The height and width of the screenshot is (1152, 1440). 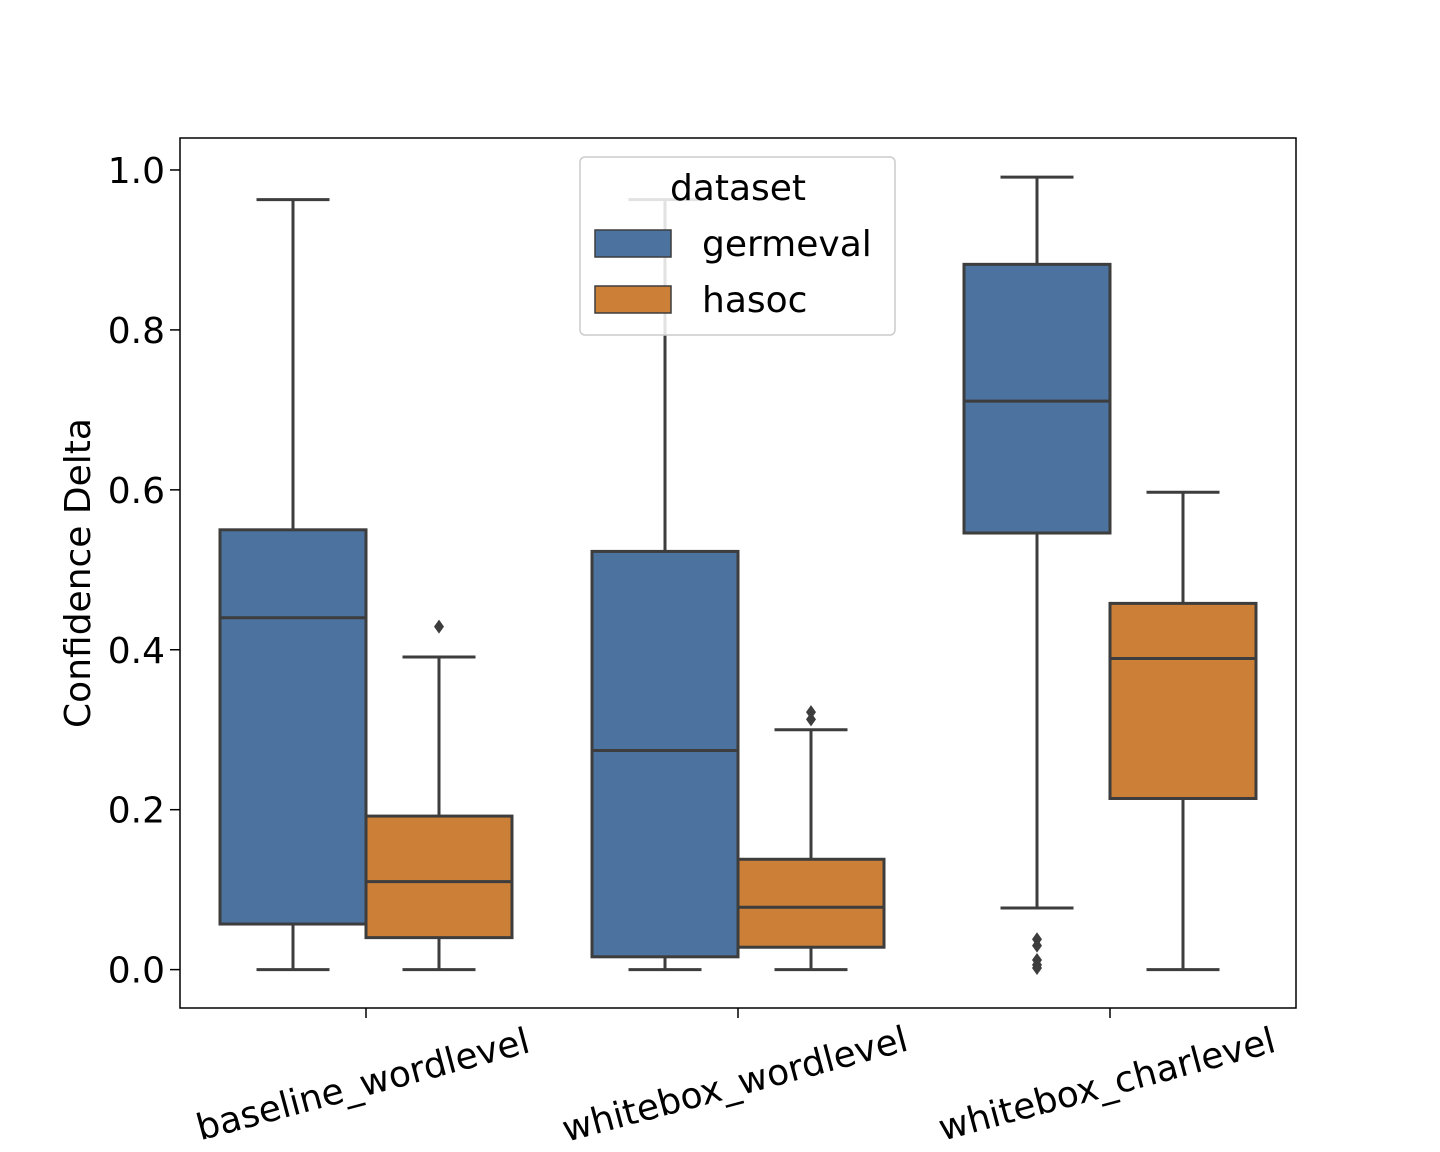 What do you see at coordinates (738, 188) in the screenshot?
I see `legend-title: dataset` at bounding box center [738, 188].